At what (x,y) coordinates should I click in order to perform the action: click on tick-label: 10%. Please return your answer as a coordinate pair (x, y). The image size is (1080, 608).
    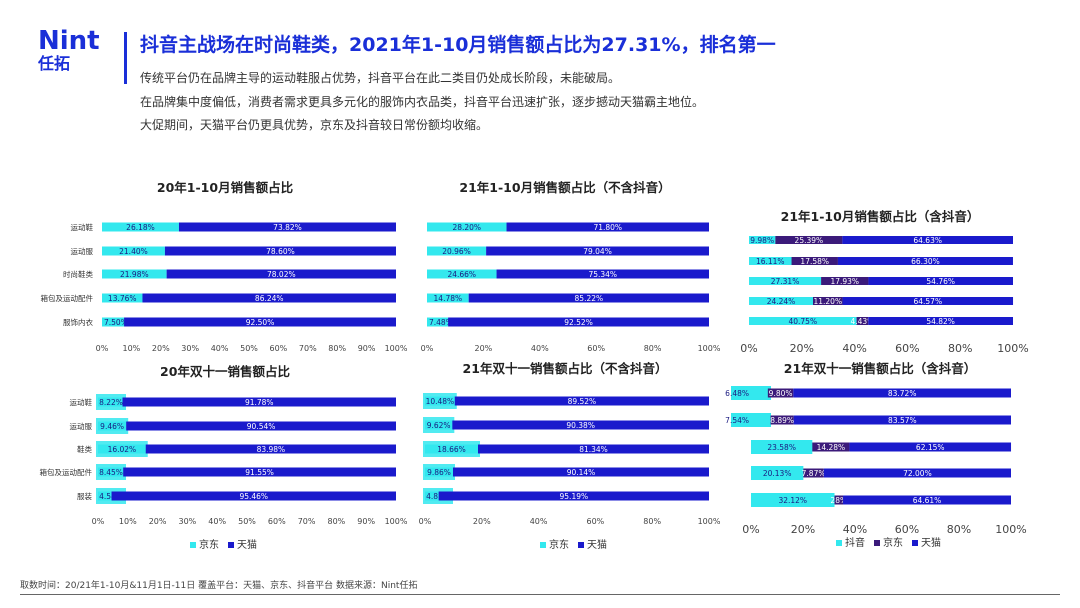
    Looking at the image, I should click on (128, 521).